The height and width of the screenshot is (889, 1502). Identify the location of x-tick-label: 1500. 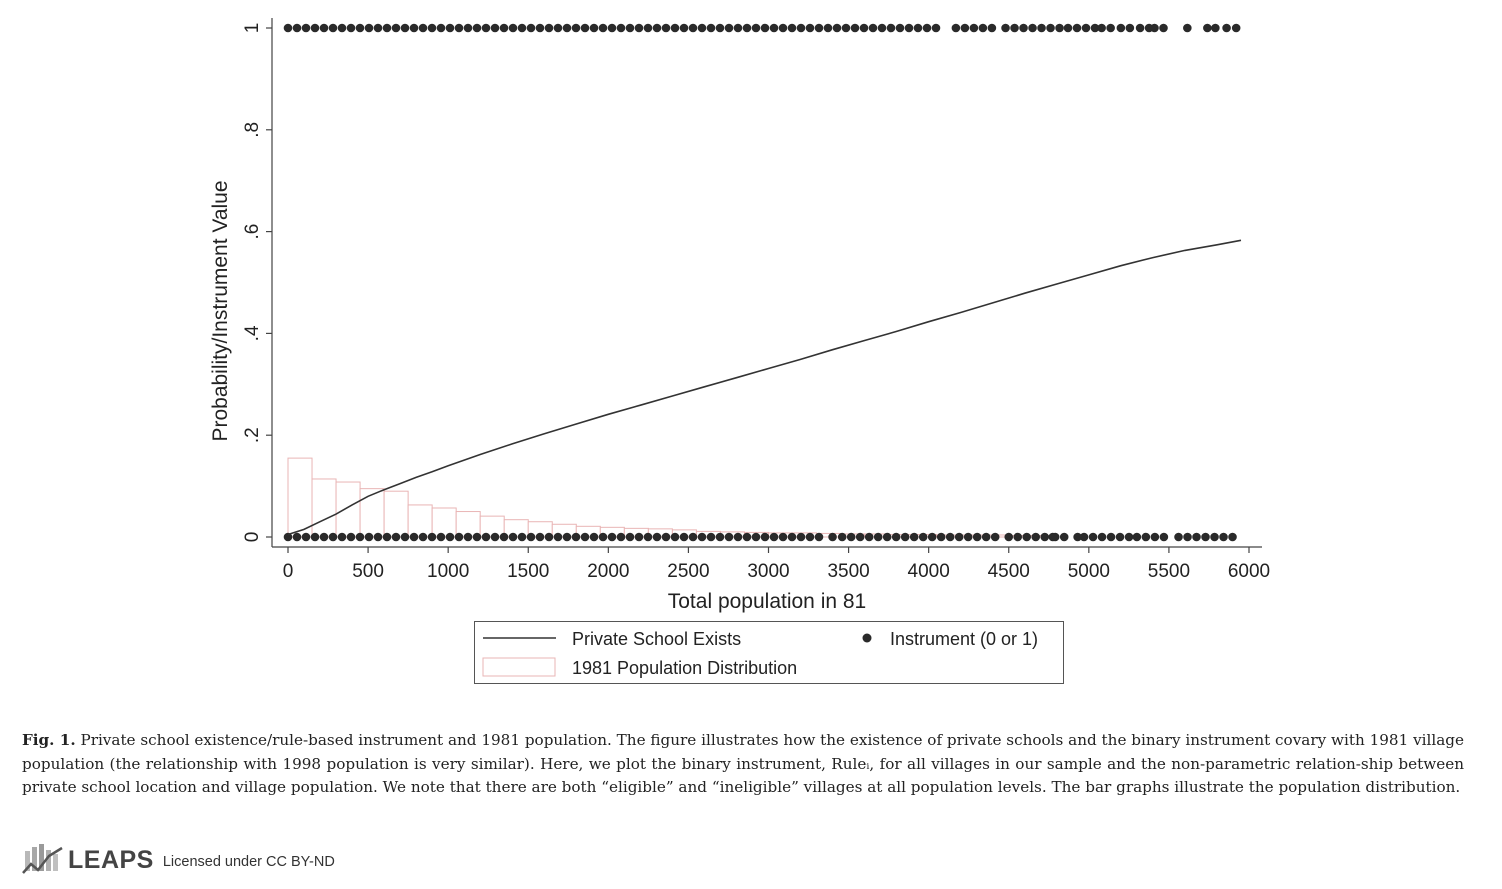
(528, 571).